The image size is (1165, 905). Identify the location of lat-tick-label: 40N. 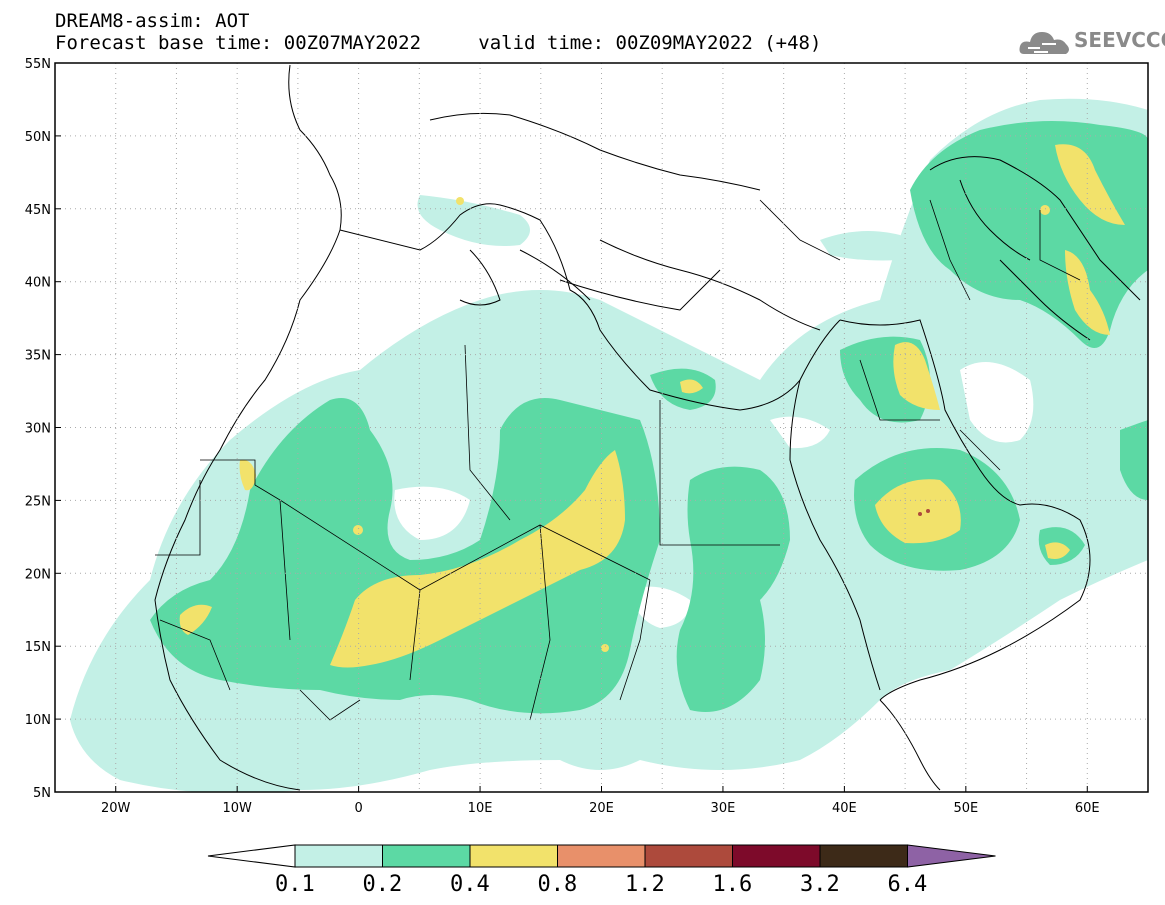
(38, 283).